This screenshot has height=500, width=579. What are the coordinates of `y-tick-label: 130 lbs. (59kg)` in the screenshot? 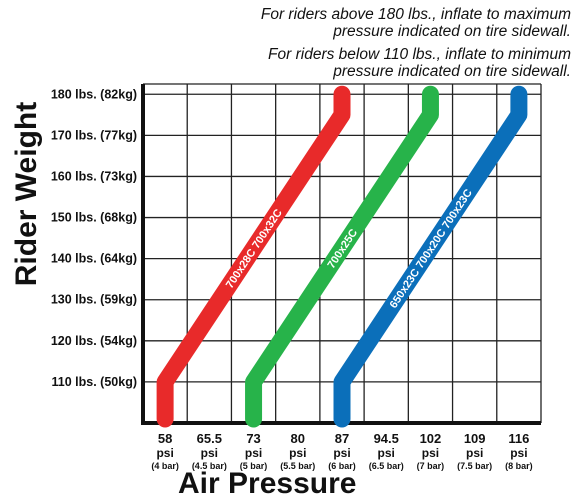 It's located at (94, 300).